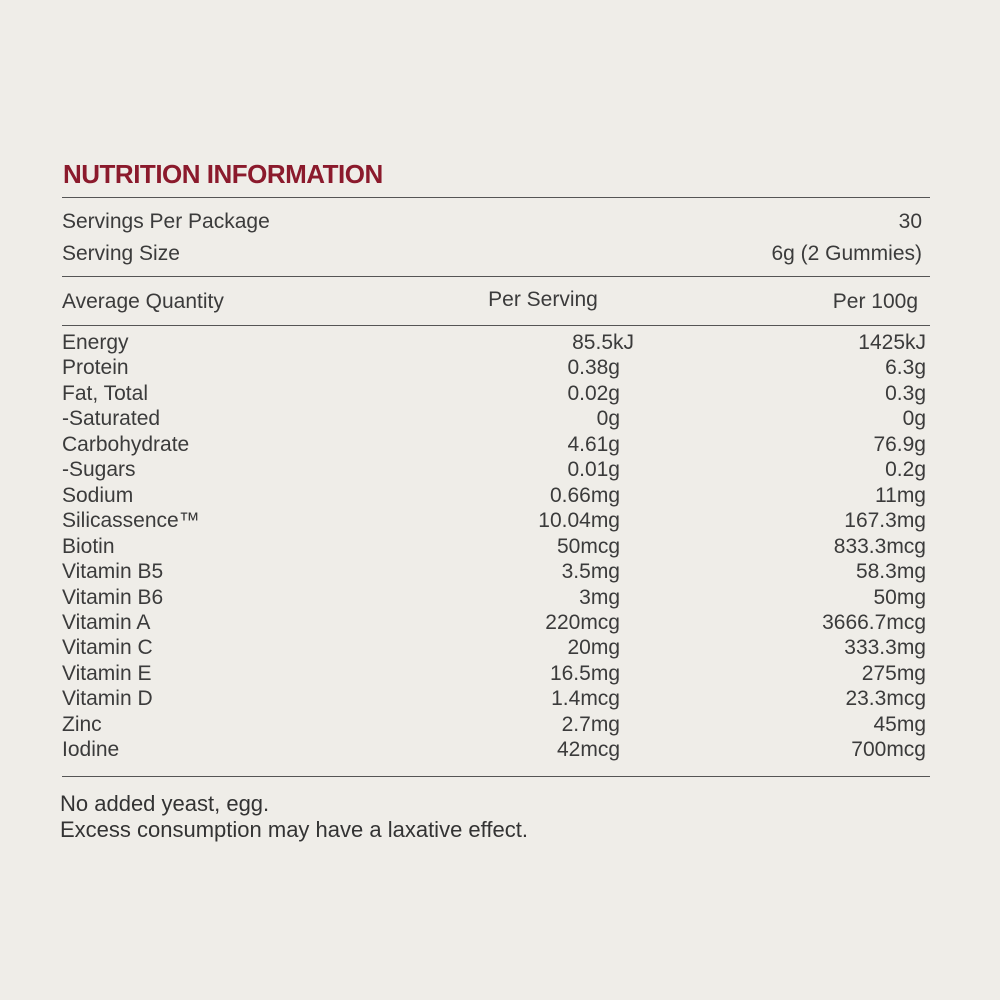  I want to click on per-100g: 23.3mcg, so click(885, 699).